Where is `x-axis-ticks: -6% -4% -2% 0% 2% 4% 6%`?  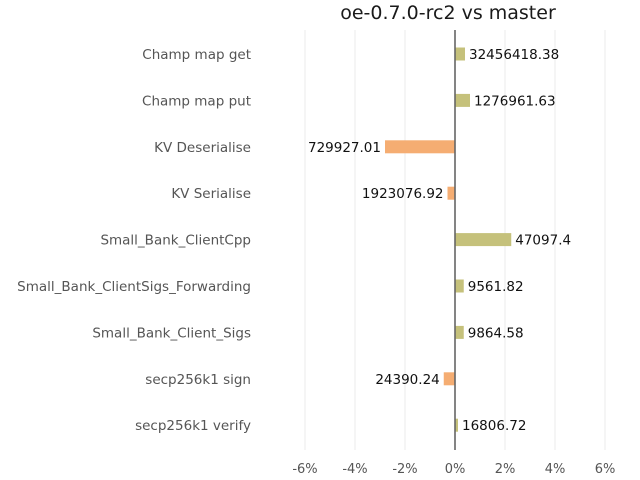 x-axis-ticks: -6% -4% -2% 0% 2% 4% 6% is located at coordinates (453, 469).